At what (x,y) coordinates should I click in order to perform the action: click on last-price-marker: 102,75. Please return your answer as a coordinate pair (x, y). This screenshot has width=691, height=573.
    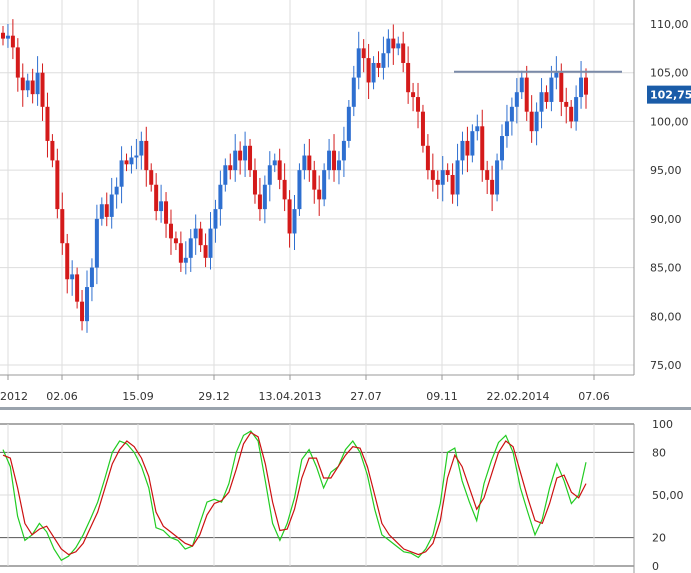
    Looking at the image, I should click on (669, 94).